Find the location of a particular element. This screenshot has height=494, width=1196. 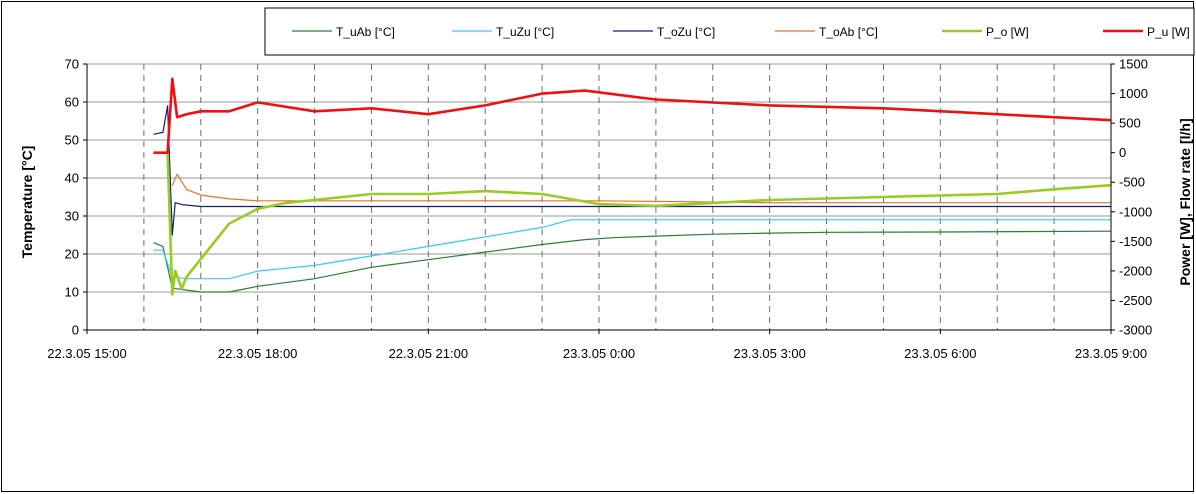

y-left-tick-label: 0 is located at coordinates (75, 330).